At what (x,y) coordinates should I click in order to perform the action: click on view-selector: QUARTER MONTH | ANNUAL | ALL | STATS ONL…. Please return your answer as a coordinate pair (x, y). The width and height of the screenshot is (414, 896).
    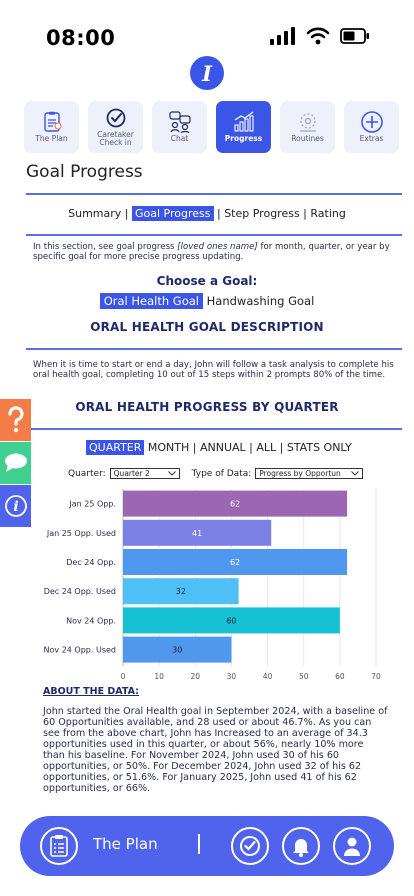
    Looking at the image, I should click on (219, 447).